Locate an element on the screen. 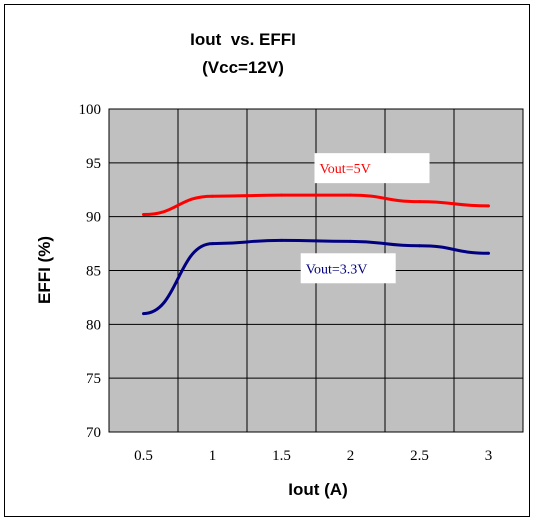 This screenshot has width=536, height=523. y-axis-title: EFFI (%) is located at coordinates (44, 270).